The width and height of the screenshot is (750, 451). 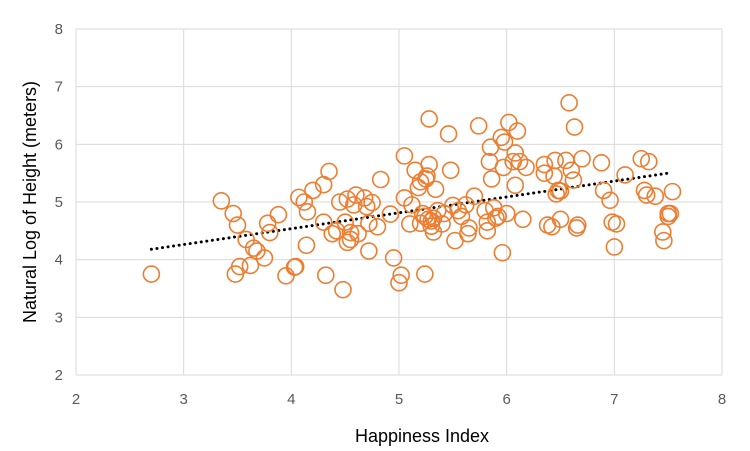 I want to click on x-tick-label: 8, so click(x=722, y=399).